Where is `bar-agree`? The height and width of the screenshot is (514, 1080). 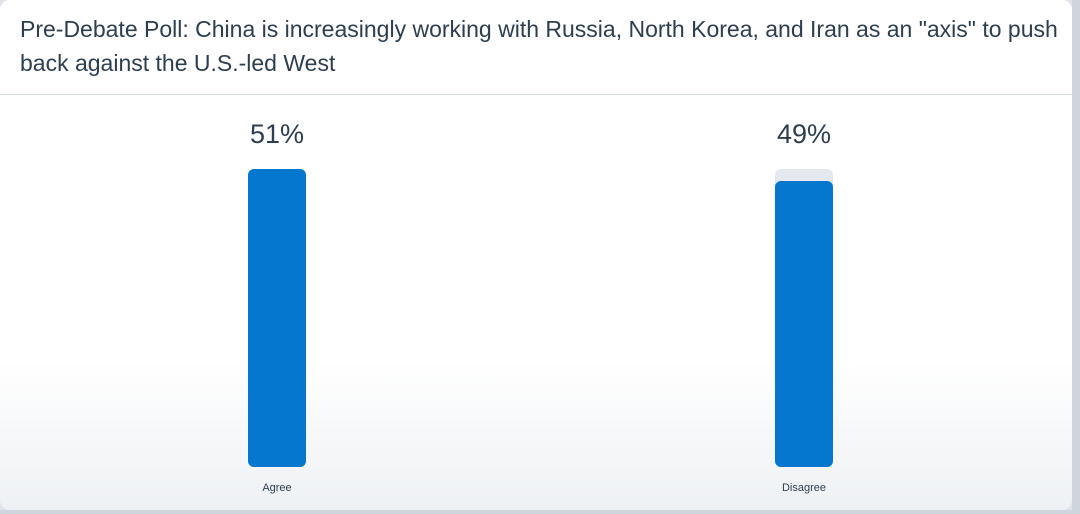 bar-agree is located at coordinates (277, 318).